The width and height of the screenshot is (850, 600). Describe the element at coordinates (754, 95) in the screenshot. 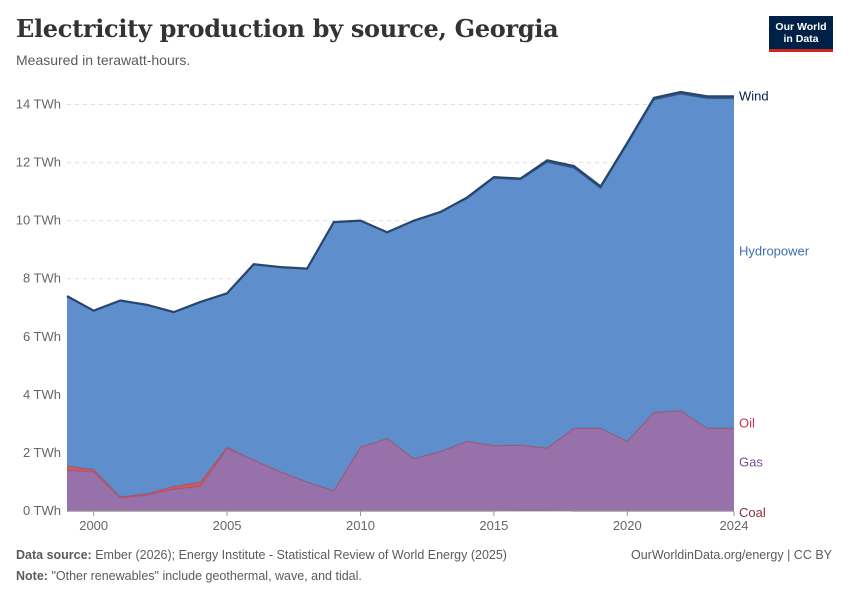

I see `legend-wind: Wind` at that location.